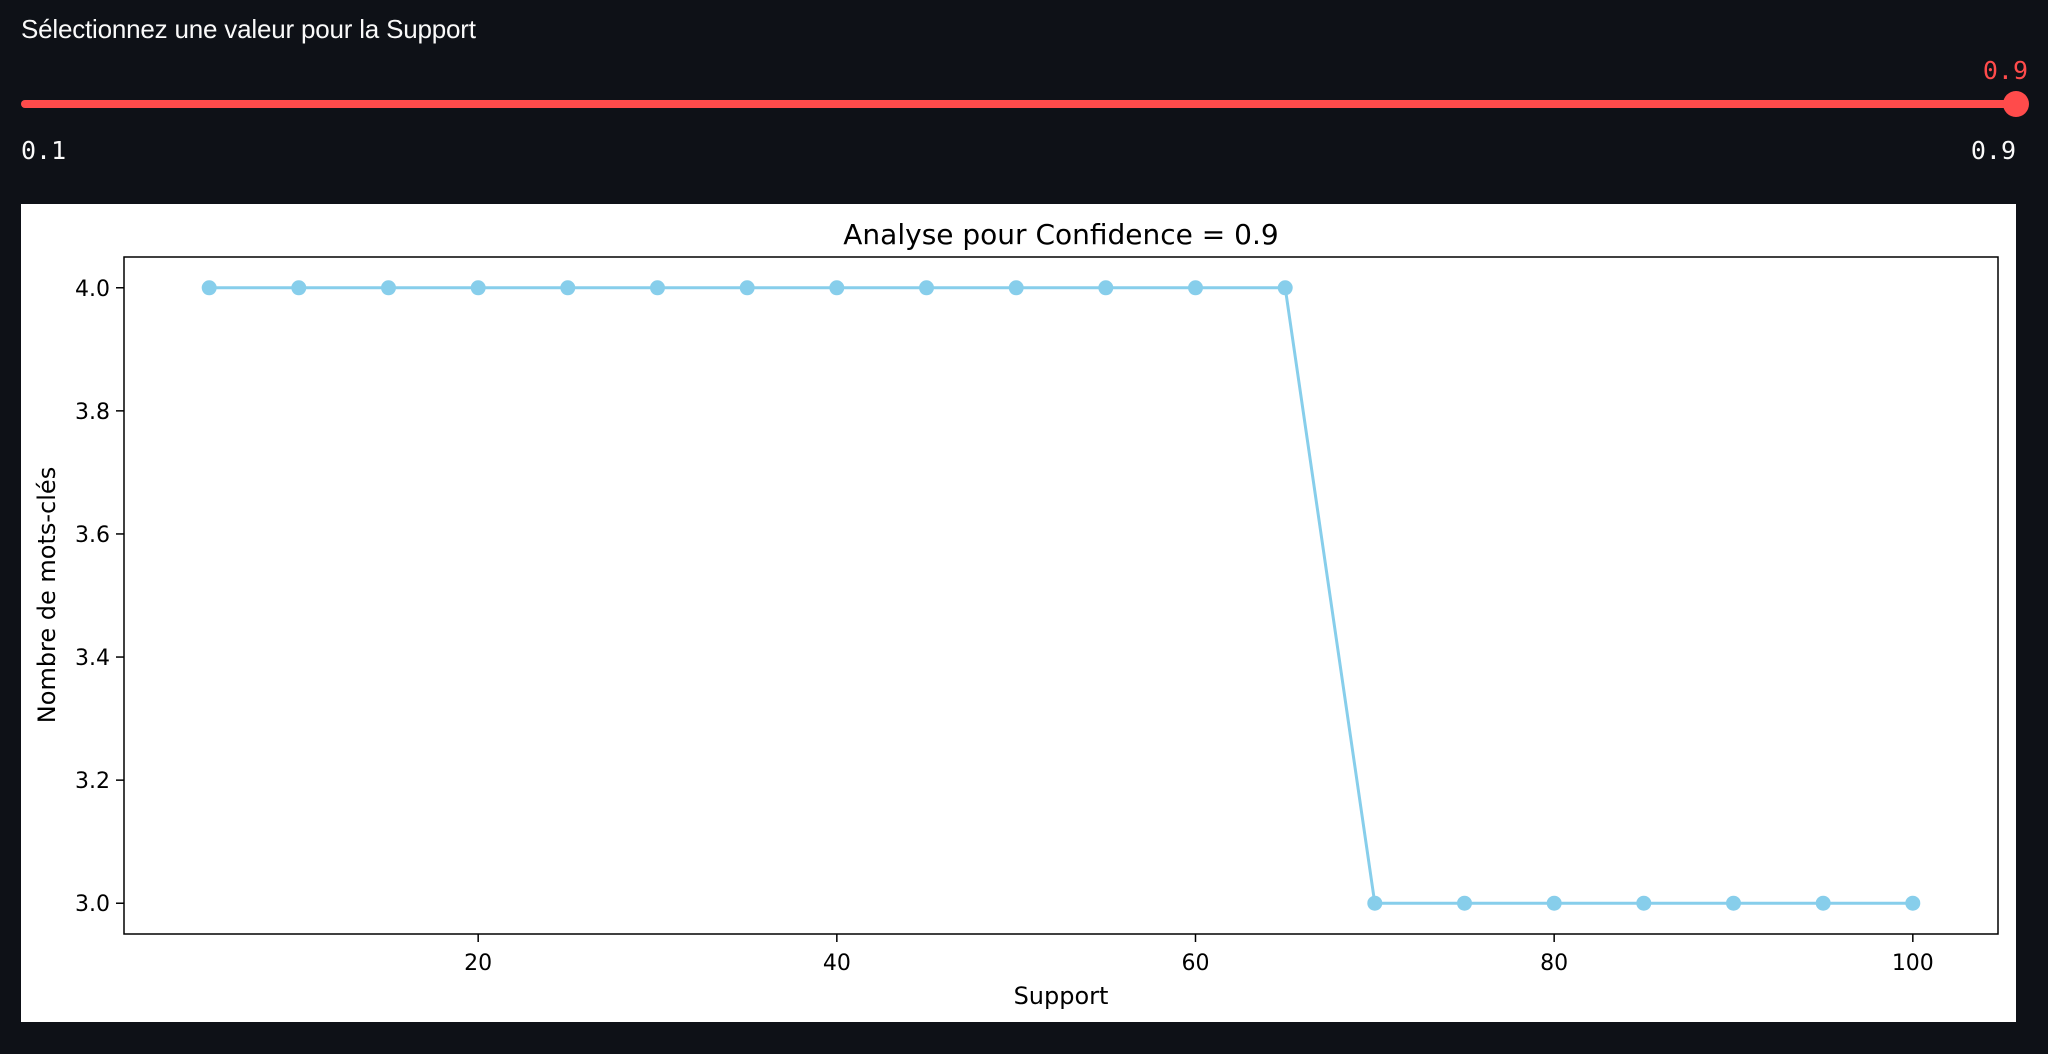  I want to click on y-tick-label: 3.8, so click(92, 412).